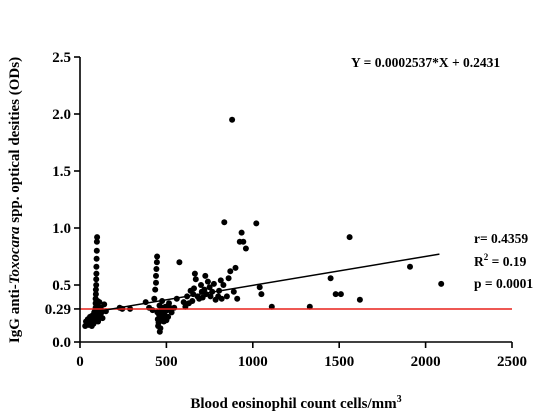 This screenshot has width=550, height=416. I want to click on y-axis-title-part2: spp. optical desities (ODs), so click(15, 142).